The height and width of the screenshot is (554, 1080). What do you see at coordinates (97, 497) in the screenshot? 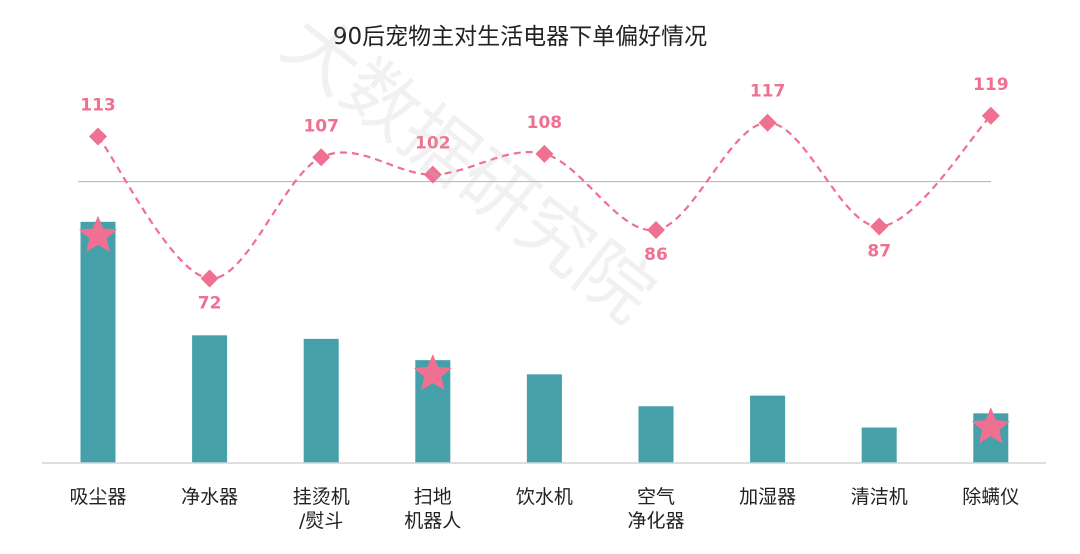
I see `category-label: 吸尘器` at bounding box center [97, 497].